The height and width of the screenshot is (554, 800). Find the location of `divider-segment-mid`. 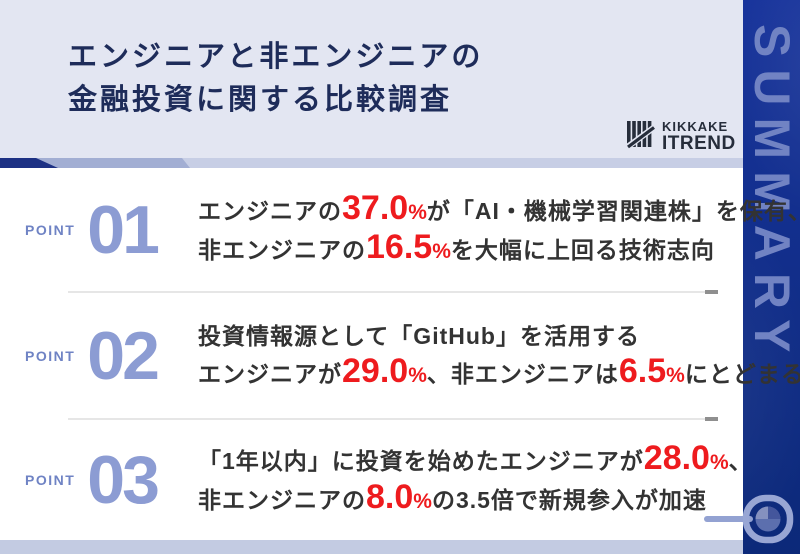

divider-segment-mid is located at coordinates (95, 163).